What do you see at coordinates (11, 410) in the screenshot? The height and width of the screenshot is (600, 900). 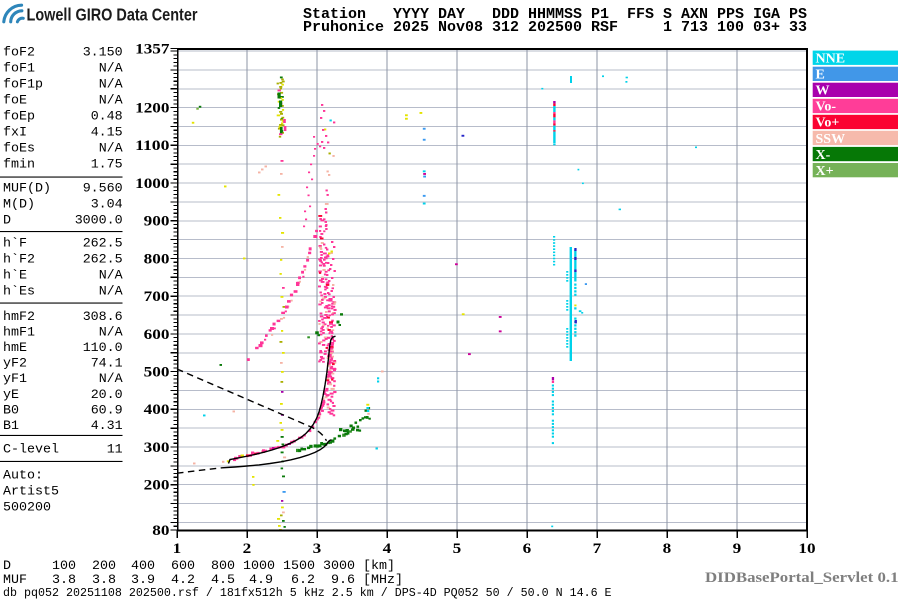 I see `svg-text: B0` at bounding box center [11, 410].